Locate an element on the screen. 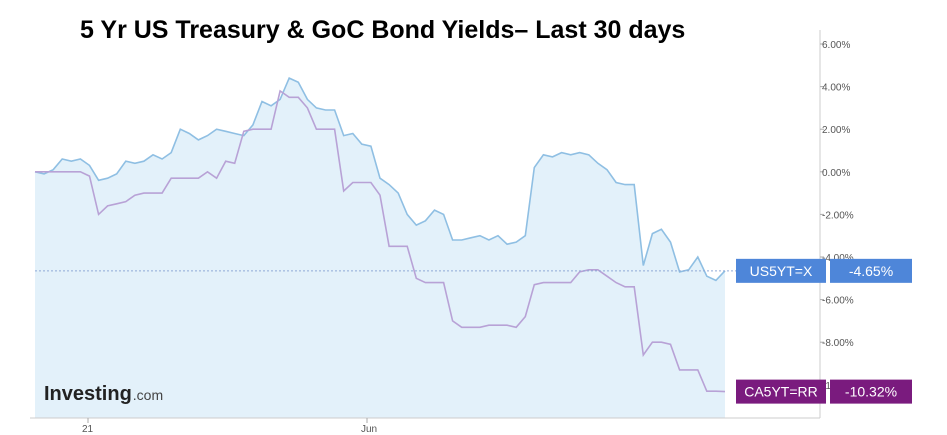 The height and width of the screenshot is (435, 947). tag-value-label: -10.32% is located at coordinates (871, 392).